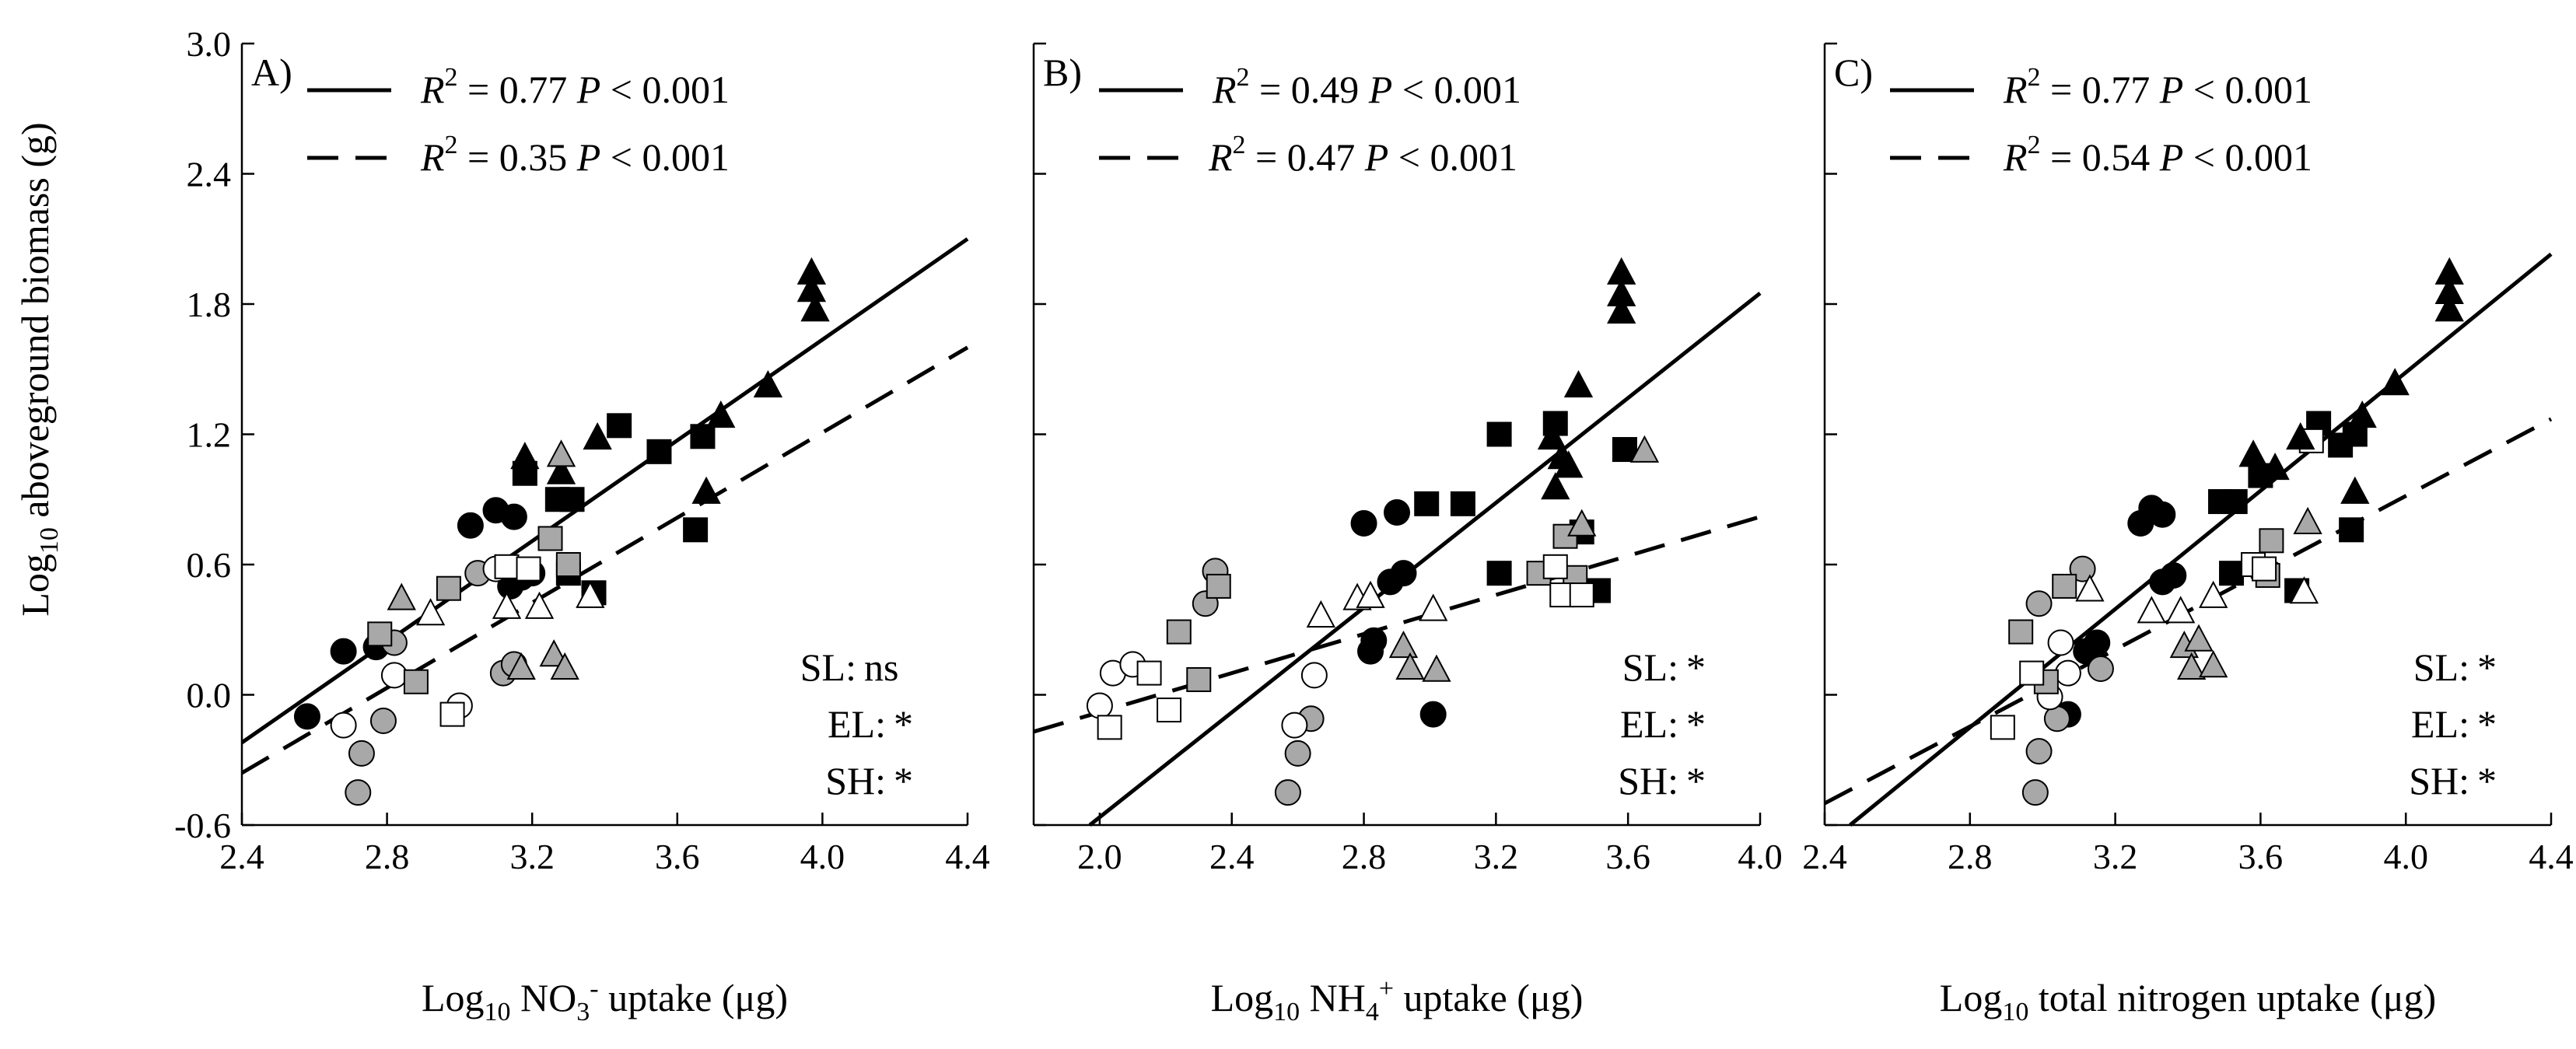 Image resolution: width=2576 pixels, height=1049 pixels. Describe the element at coordinates (2100, 89) in the screenshot. I see `legend-eq: = 0.77` at that location.